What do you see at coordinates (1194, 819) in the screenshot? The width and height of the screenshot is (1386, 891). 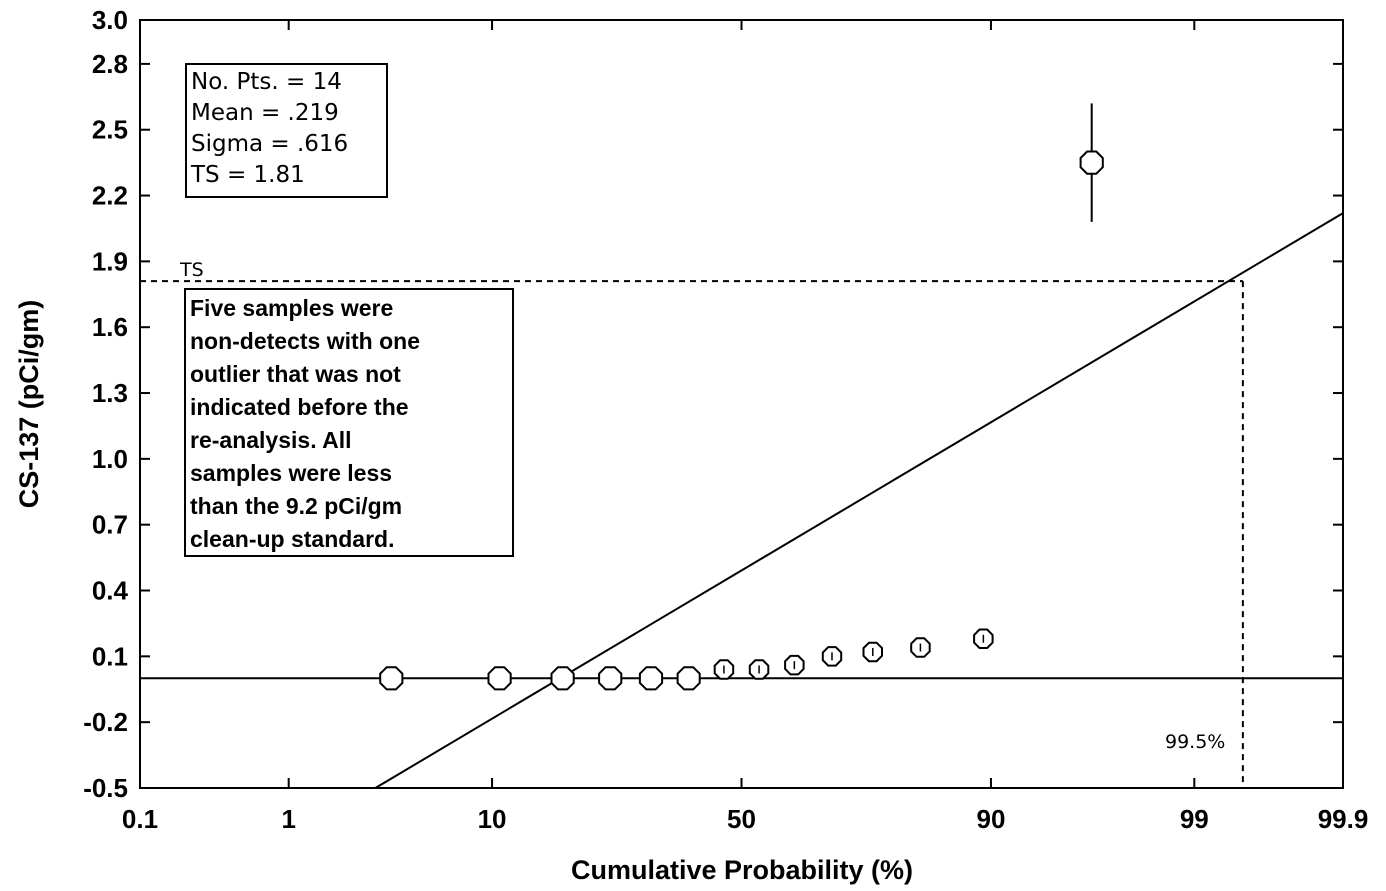 I see `x-tick-label: 99` at bounding box center [1194, 819].